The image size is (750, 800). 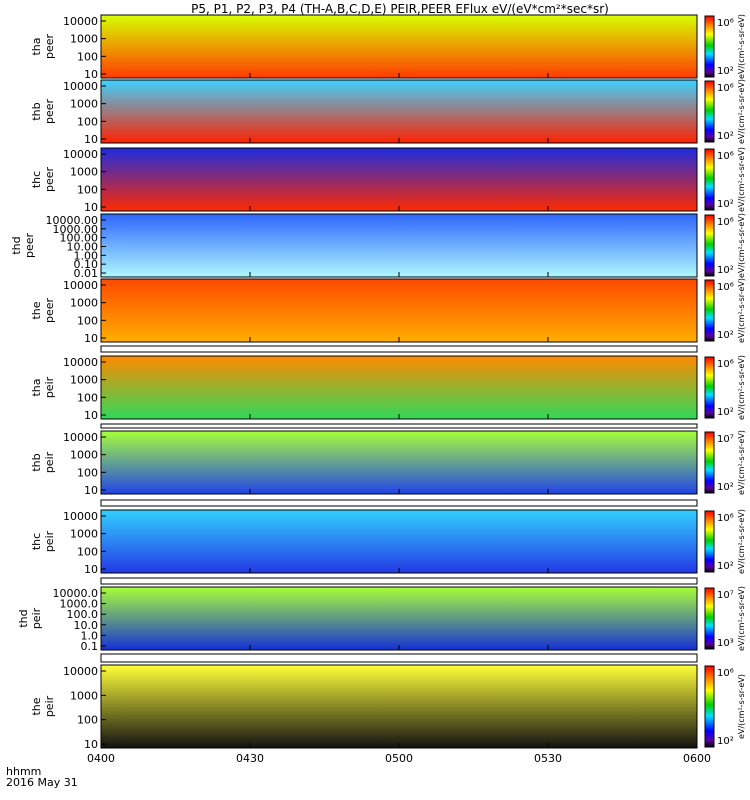 What do you see at coordinates (399, 179) in the screenshot?
I see `spectrogram-thc-peer` at bounding box center [399, 179].